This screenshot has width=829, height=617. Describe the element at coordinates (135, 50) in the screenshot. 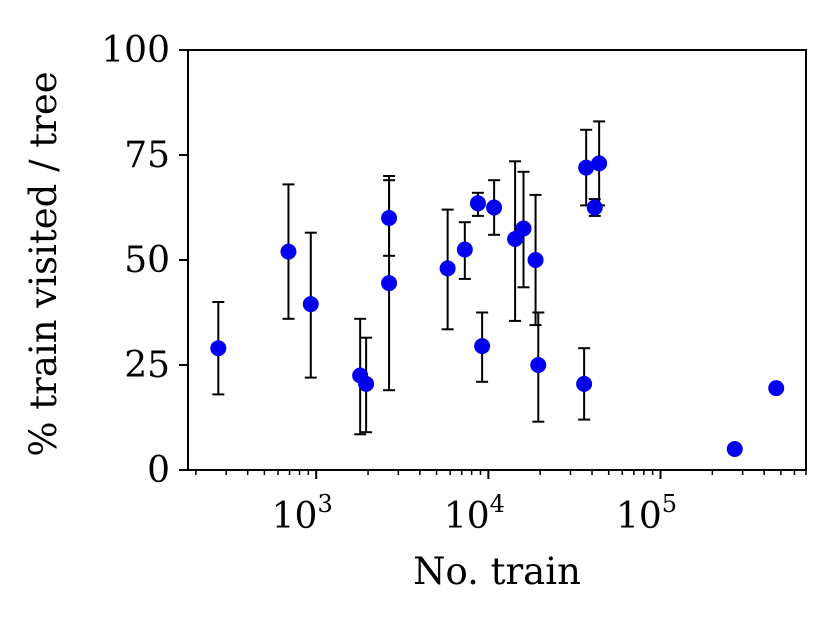

I see `y-tick-label: 100` at that location.